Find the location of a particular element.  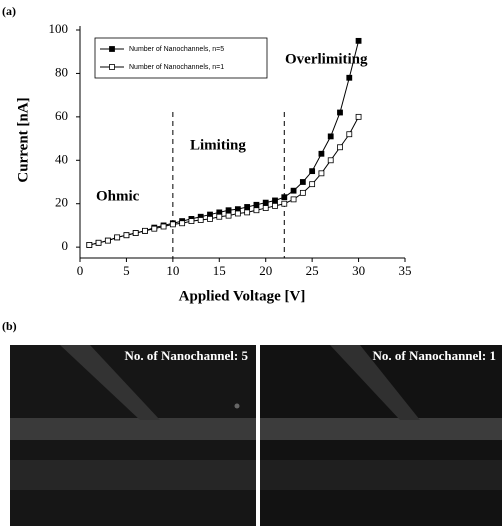

y-tick-label: 20 is located at coordinates (61, 202).